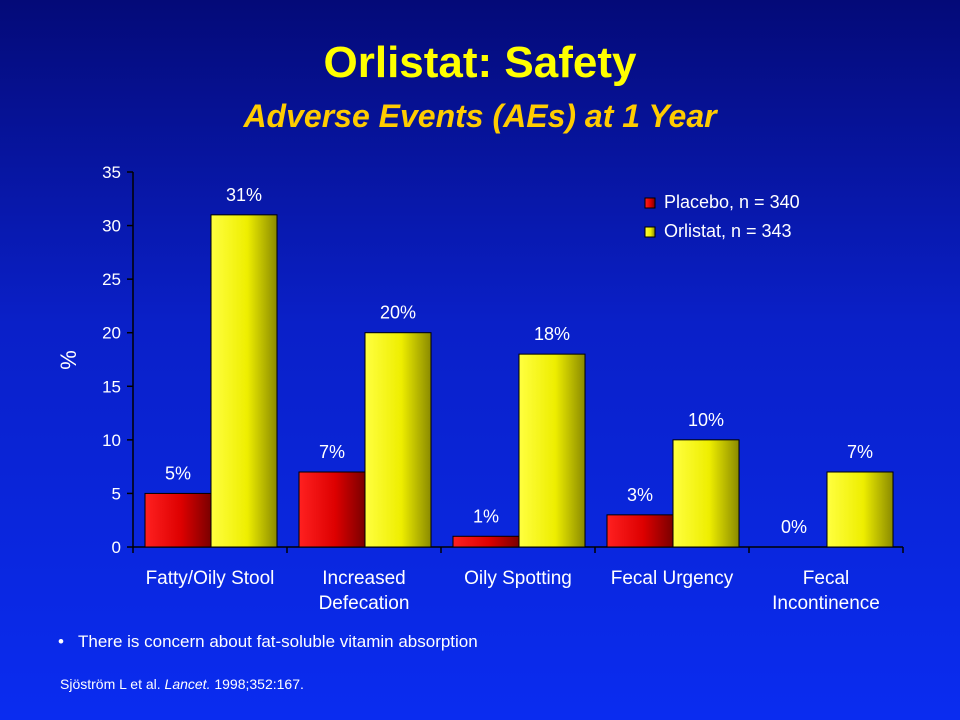 The width and height of the screenshot is (960, 720). Describe the element at coordinates (110, 684) in the screenshot. I see `citation-authors: Sjöström L et al.` at that location.